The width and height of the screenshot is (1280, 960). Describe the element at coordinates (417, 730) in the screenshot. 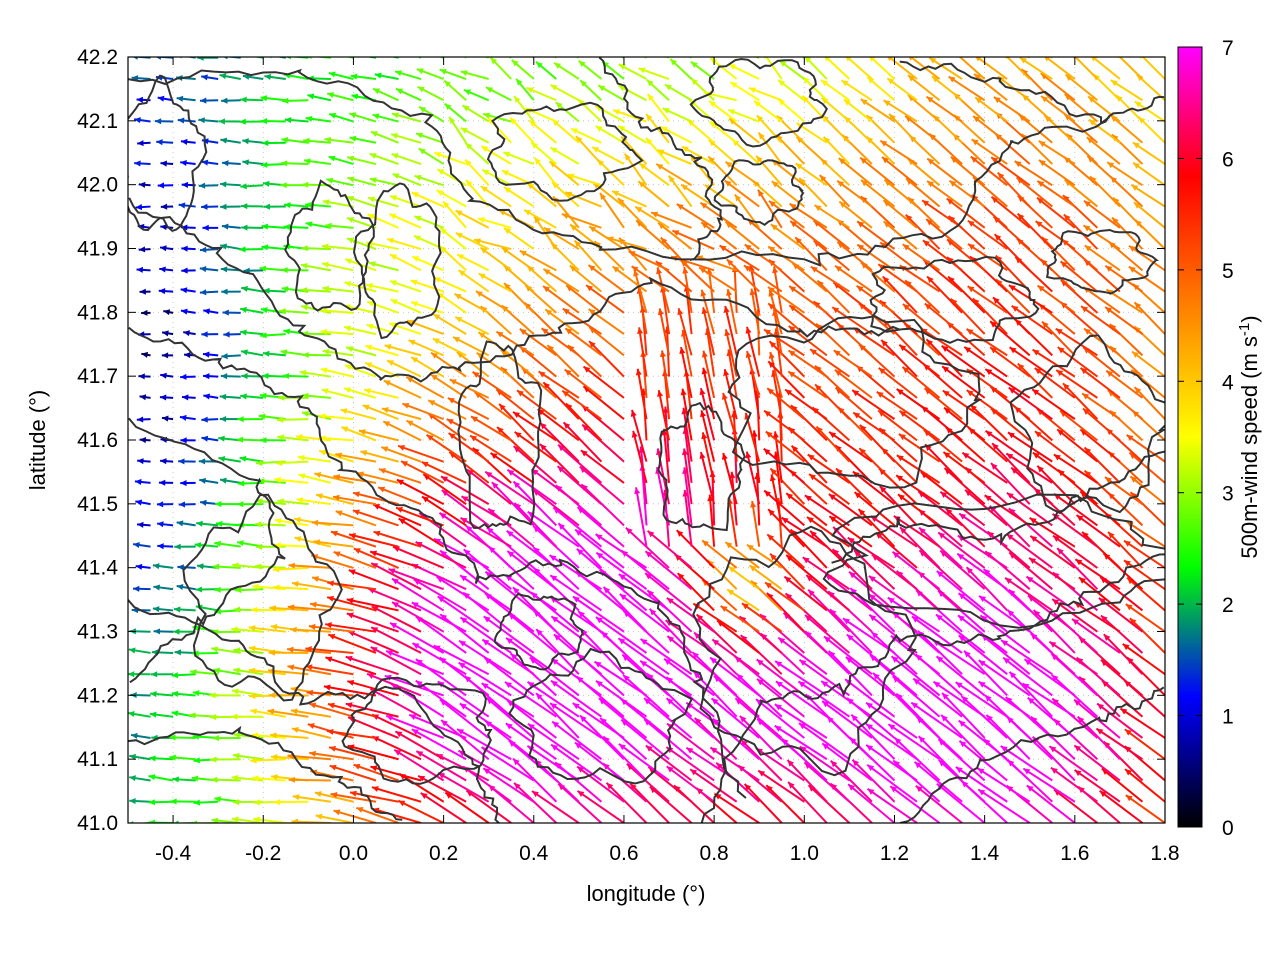

I see `contour-line` at that location.